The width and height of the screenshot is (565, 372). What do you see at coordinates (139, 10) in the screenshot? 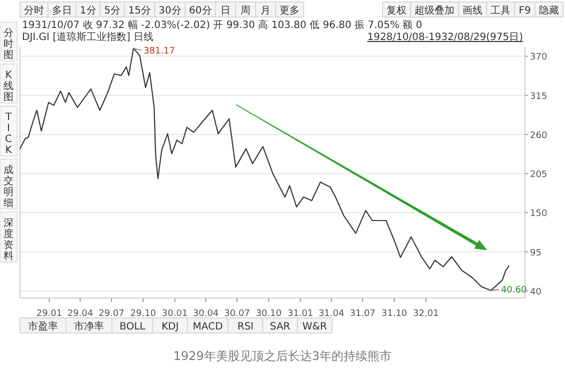
I see `text: 15分` at bounding box center [139, 10].